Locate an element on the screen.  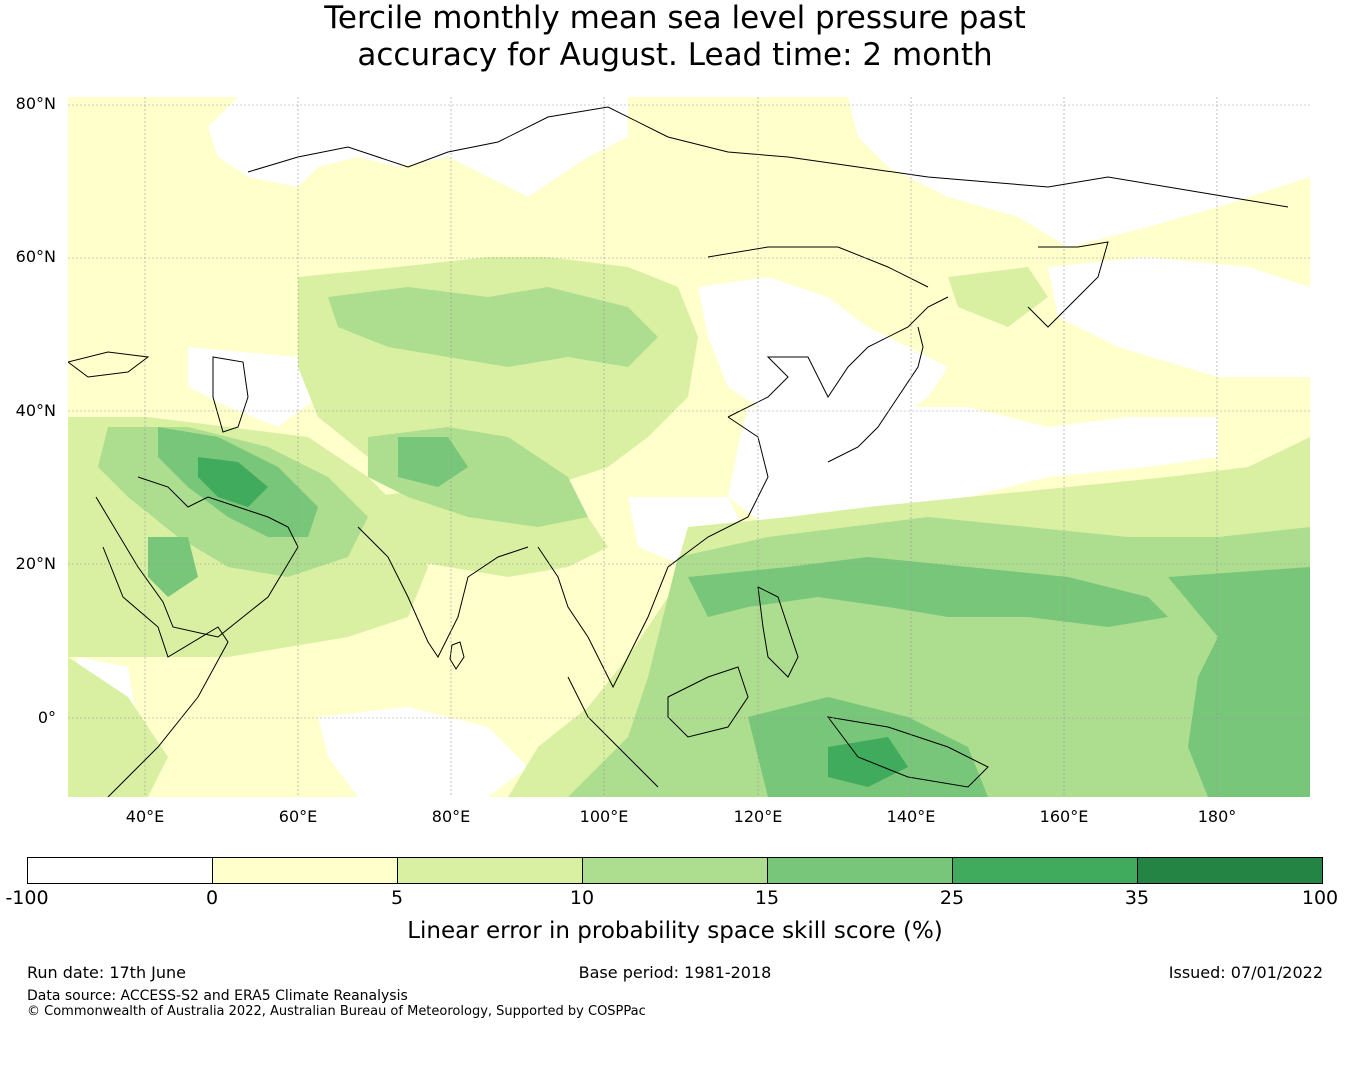
coast-caspian is located at coordinates (230, 394).